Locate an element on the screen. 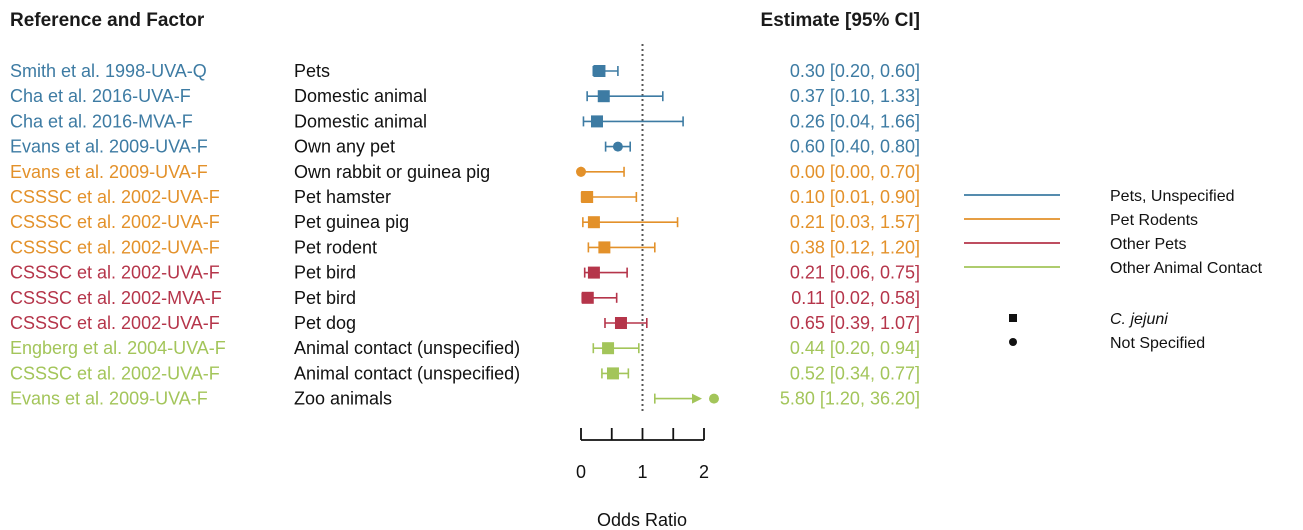  row-reference: CSSSC et al. 2002-MVA-F is located at coordinates (116, 298).